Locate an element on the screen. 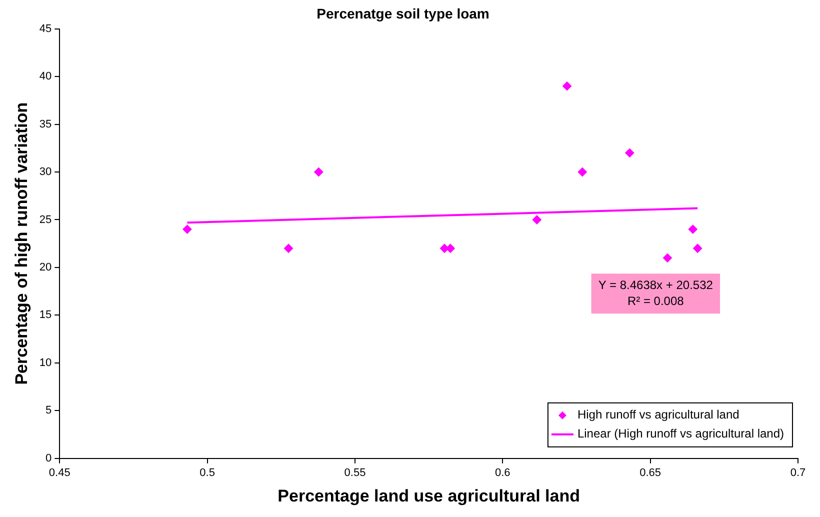 This screenshot has height=517, width=820. y-tick-label: 30 is located at coordinates (45, 172).